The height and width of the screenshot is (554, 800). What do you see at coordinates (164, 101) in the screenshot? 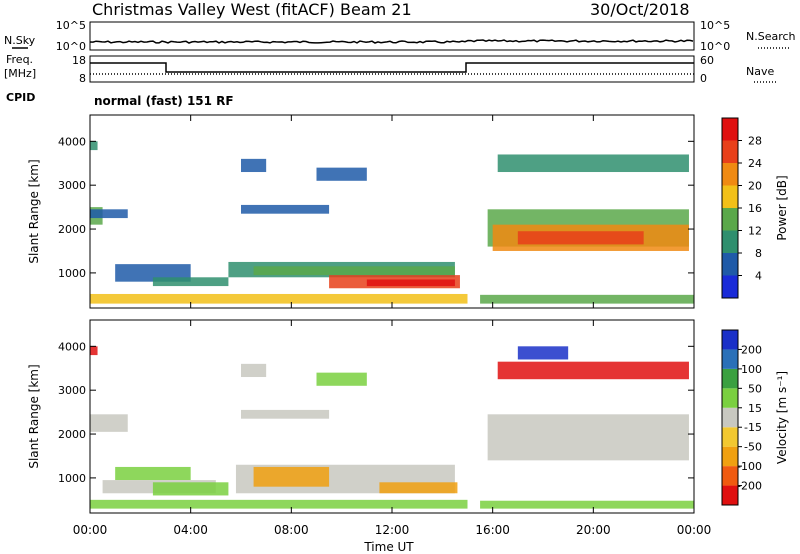
I see `cpid-program: normal (fast) 151 RF` at bounding box center [164, 101].